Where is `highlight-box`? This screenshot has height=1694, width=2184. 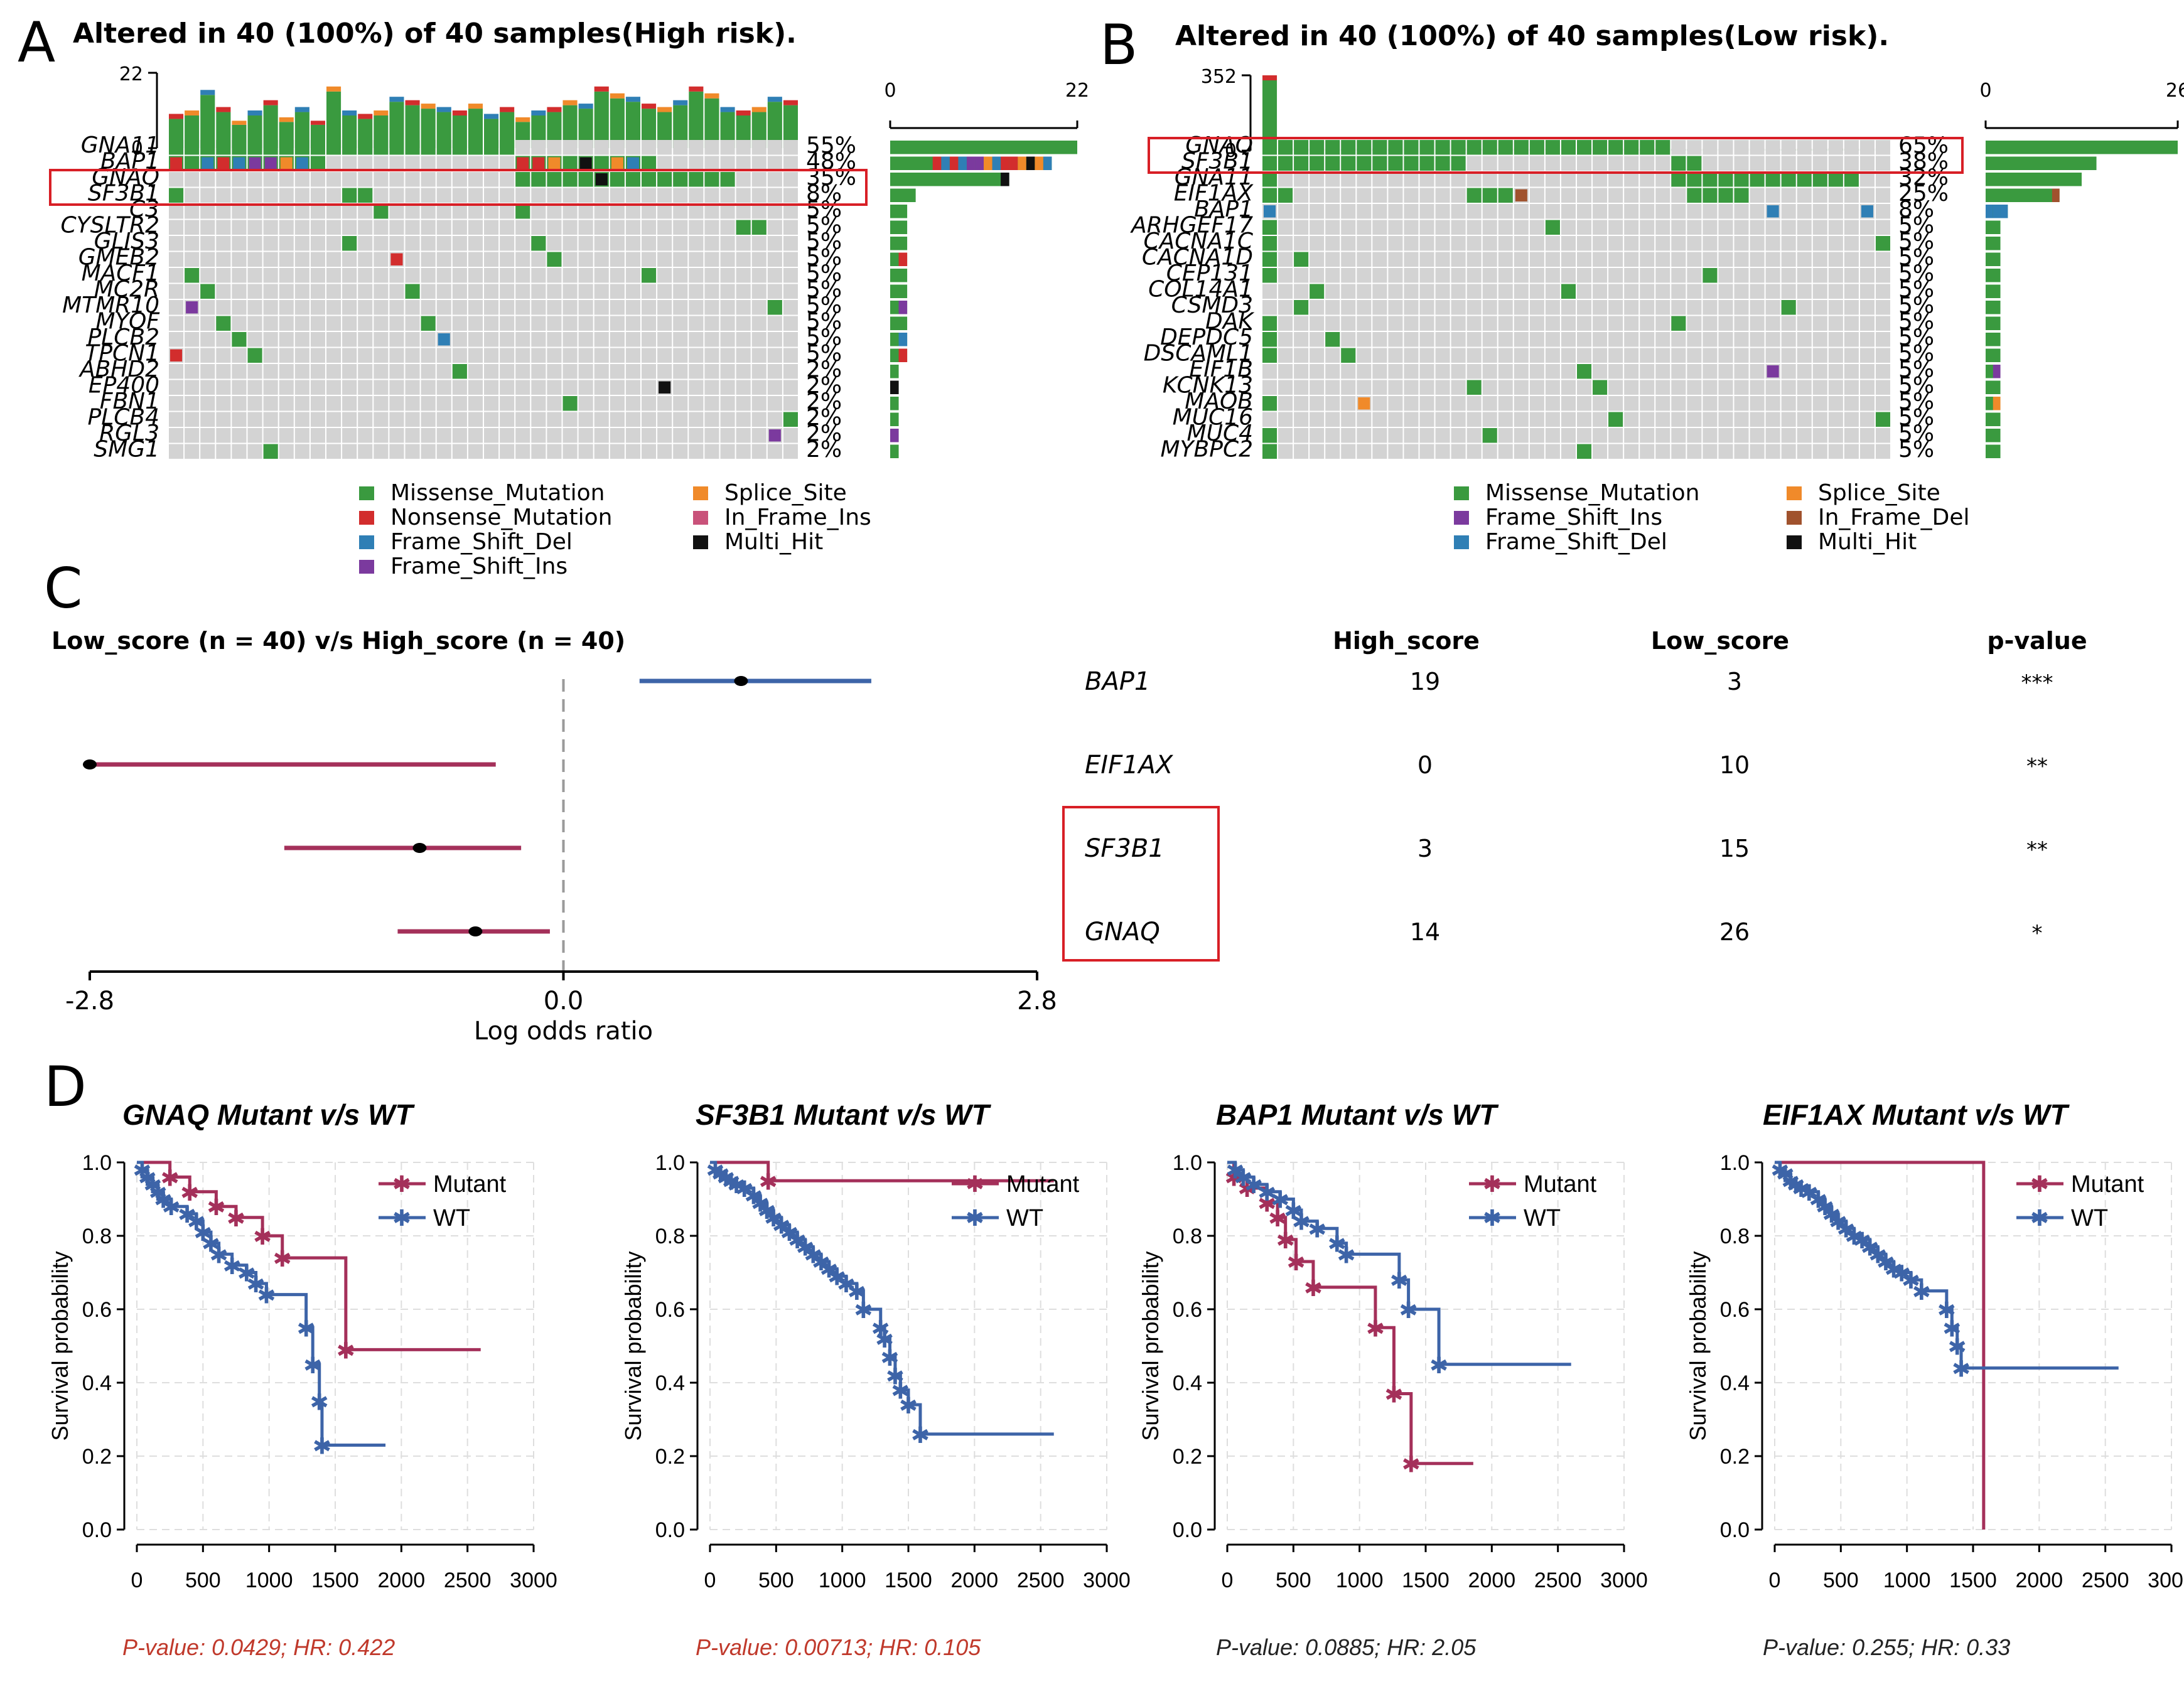 highlight-box is located at coordinates (1141, 884).